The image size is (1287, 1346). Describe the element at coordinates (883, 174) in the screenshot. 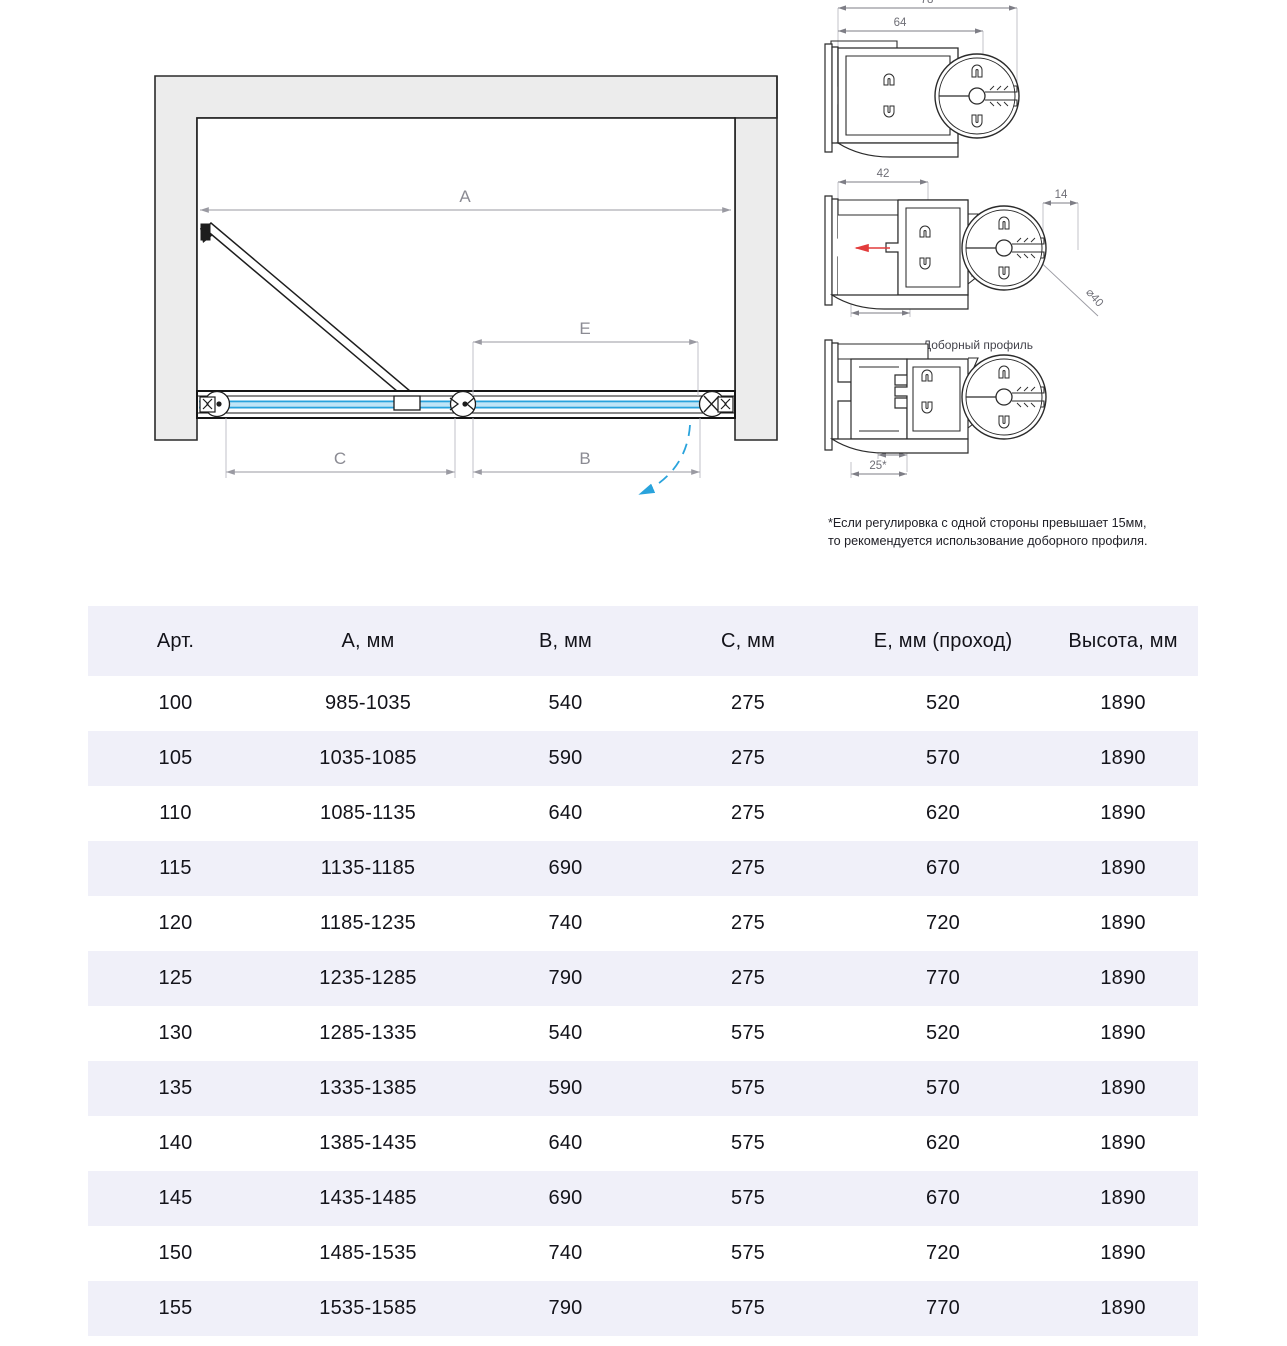

I see `profile-mid-dim-42-label: 42` at that location.